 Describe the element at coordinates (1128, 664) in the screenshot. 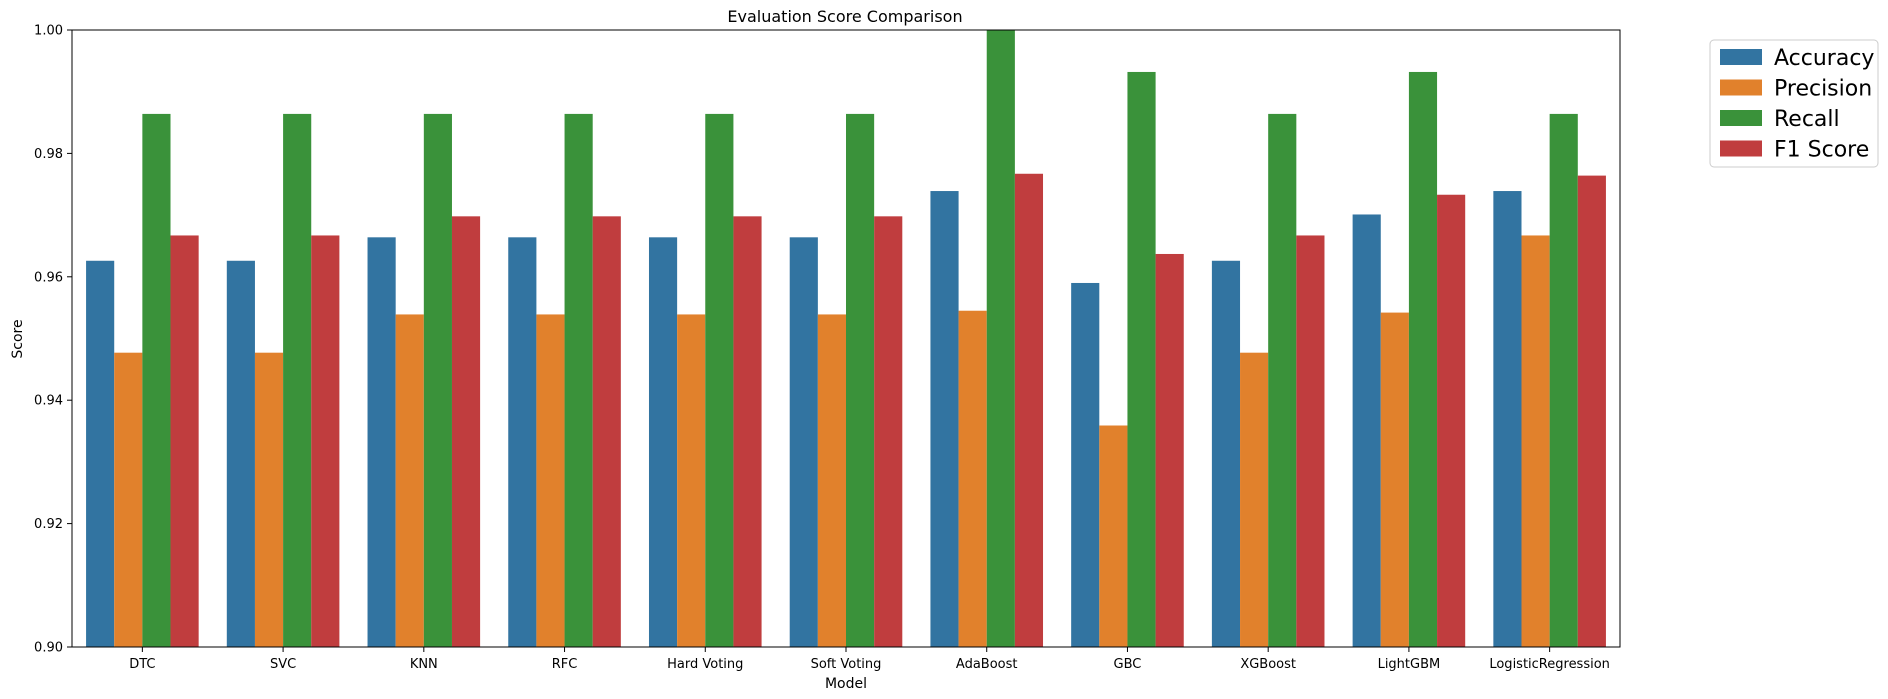

I see `x-tick-label: GBC` at that location.